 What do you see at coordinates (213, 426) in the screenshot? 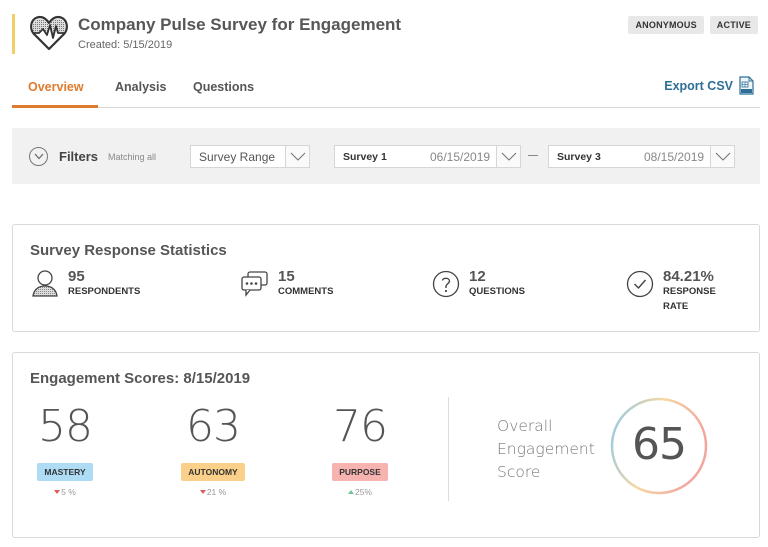
I see `autonomy-value: 63` at bounding box center [213, 426].